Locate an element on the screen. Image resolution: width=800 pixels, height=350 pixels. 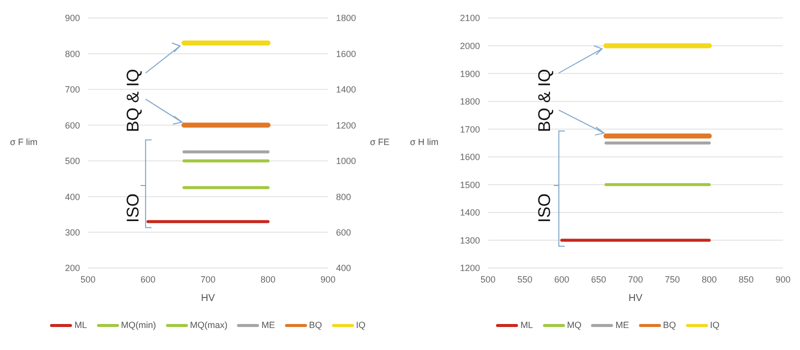
y2-tick-label: 400 is located at coordinates (344, 268).